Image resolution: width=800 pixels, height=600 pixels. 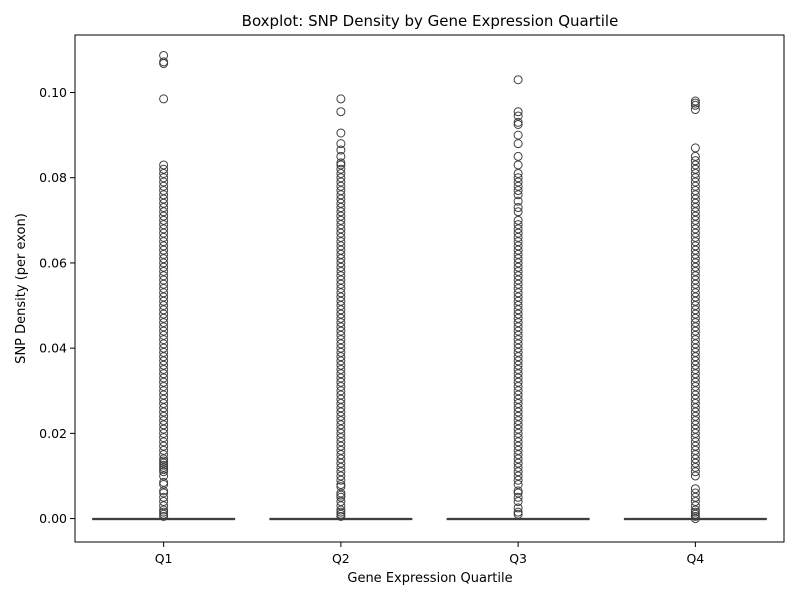 What do you see at coordinates (341, 519) in the screenshot?
I see `box-q2` at bounding box center [341, 519].